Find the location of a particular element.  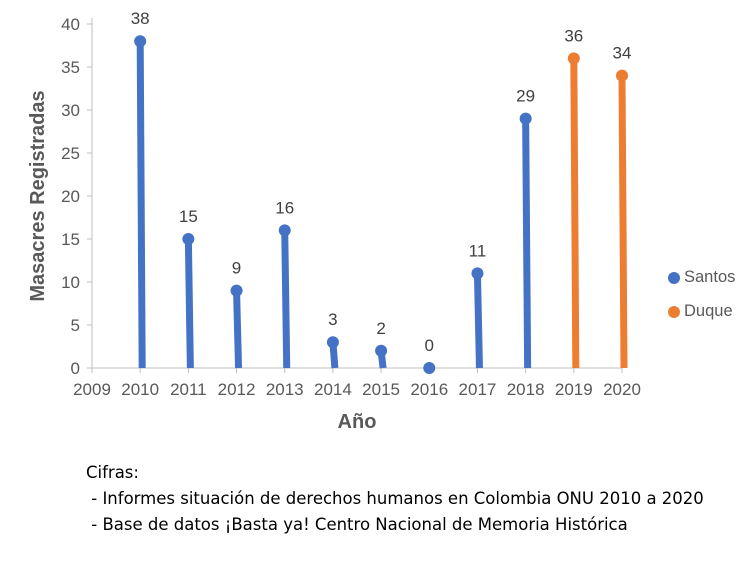

point-santos-2010 is located at coordinates (140, 41).